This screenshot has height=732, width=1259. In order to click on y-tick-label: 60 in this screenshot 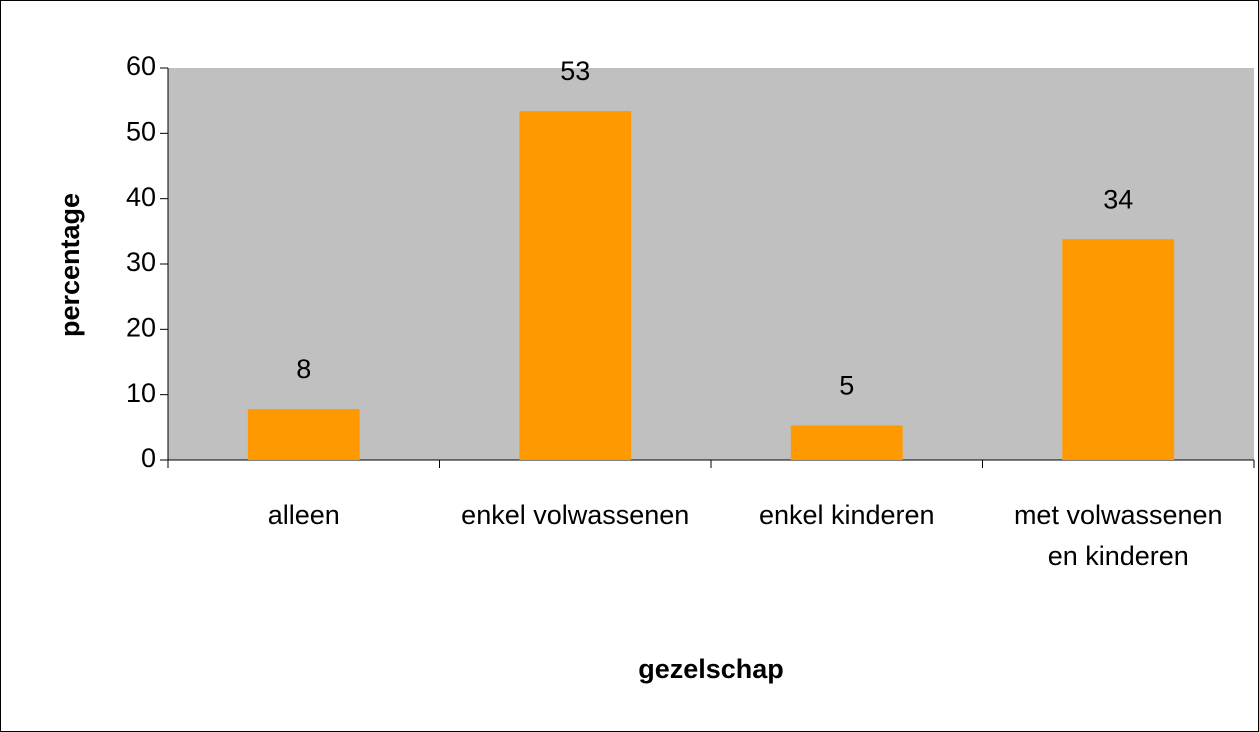, I will do `click(141, 66)`.